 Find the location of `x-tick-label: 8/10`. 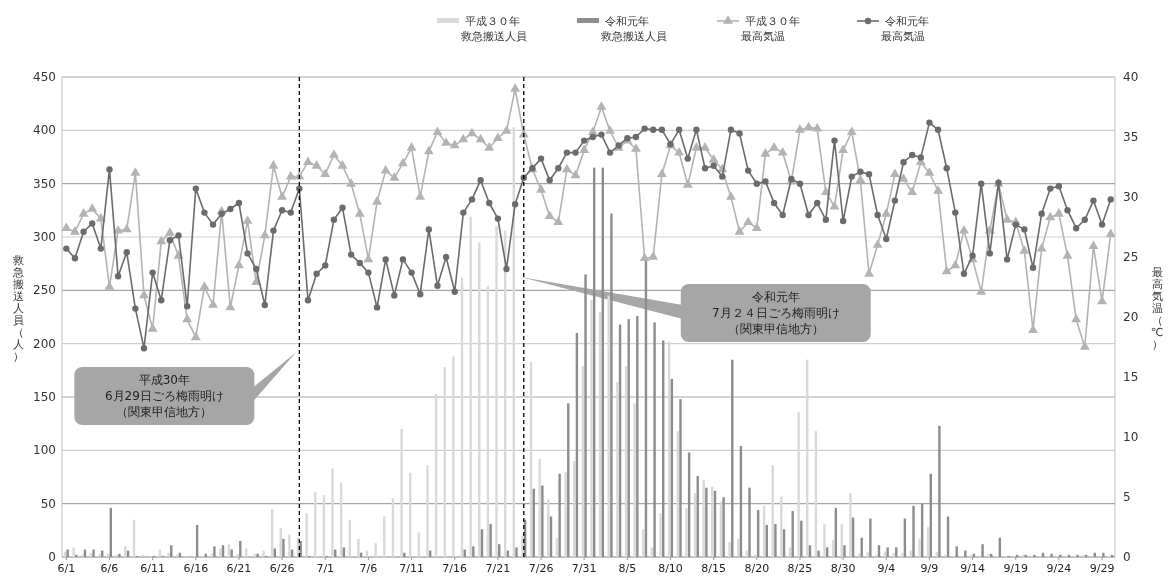

x-tick-label: 8/10 is located at coordinates (670, 568).